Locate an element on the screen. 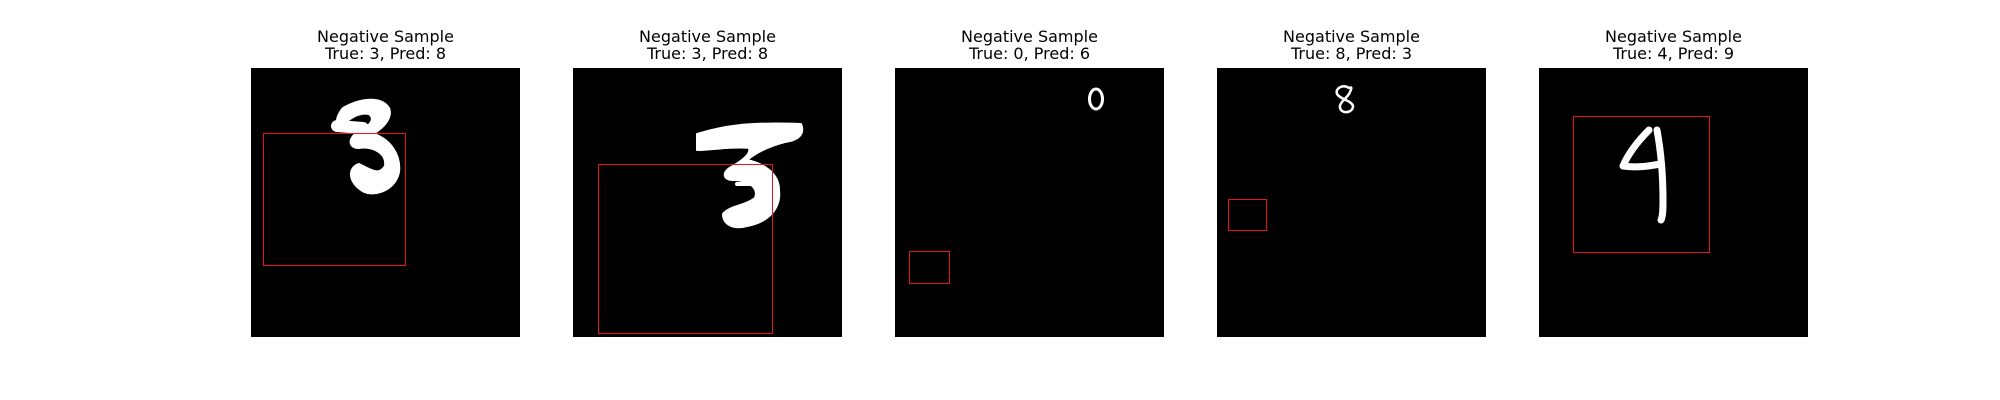 This screenshot has width=2000, height=400. sample-panel-4: Negative Sample True: 8, Pred: 3 is located at coordinates (1351, 170).